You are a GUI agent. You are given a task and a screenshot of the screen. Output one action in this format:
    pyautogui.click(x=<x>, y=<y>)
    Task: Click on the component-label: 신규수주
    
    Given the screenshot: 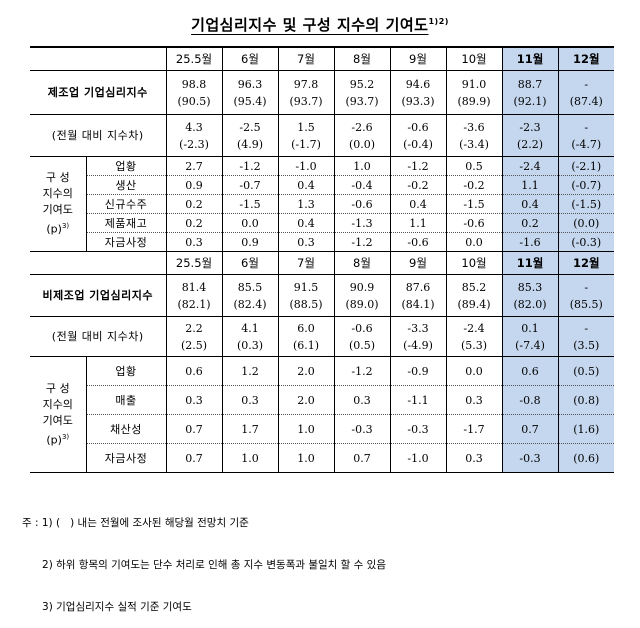 What is the action you would take?
    pyautogui.click(x=125, y=204)
    